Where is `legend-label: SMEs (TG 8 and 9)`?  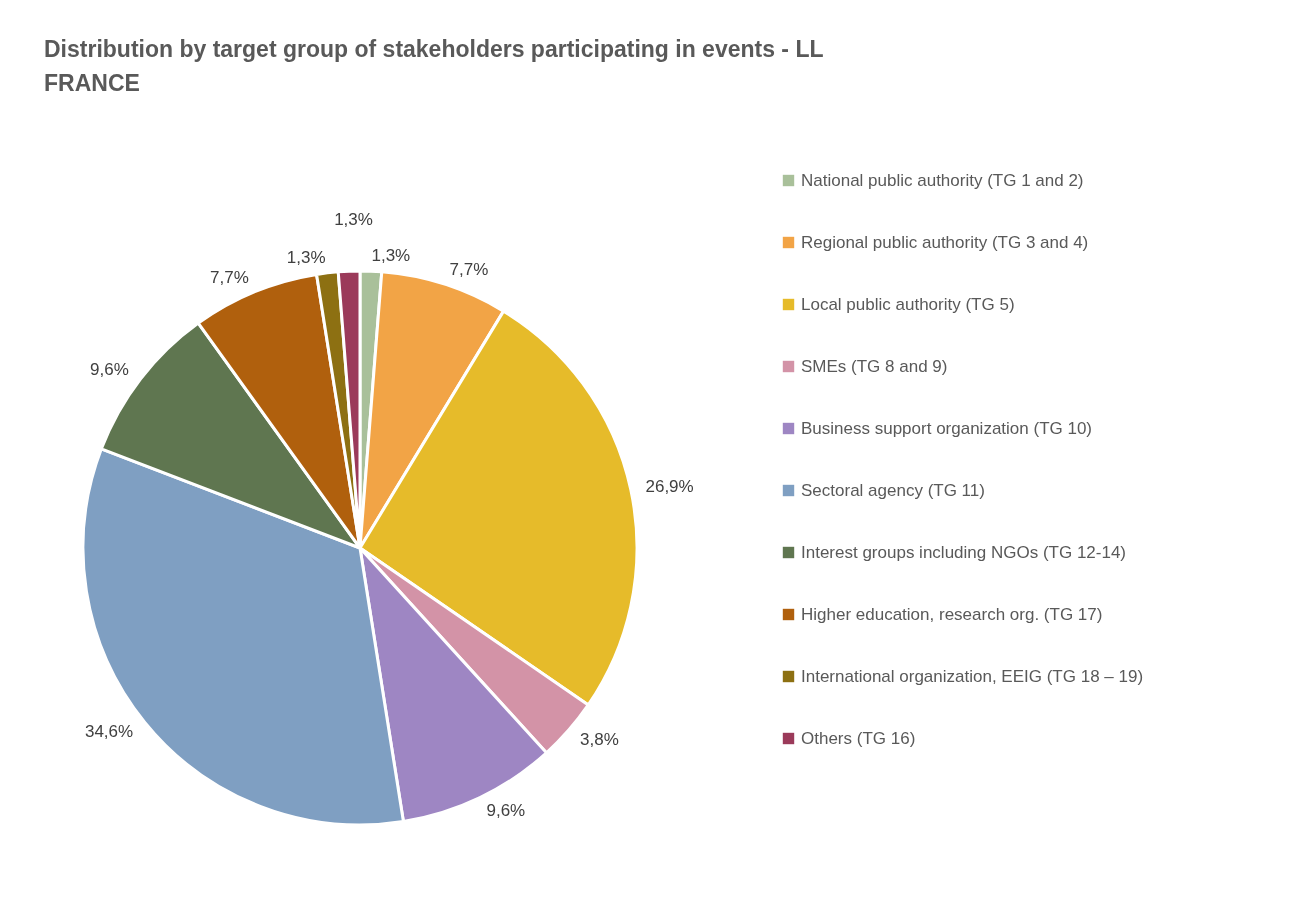
legend-label: SMEs (TG 8 and 9) is located at coordinates (874, 366).